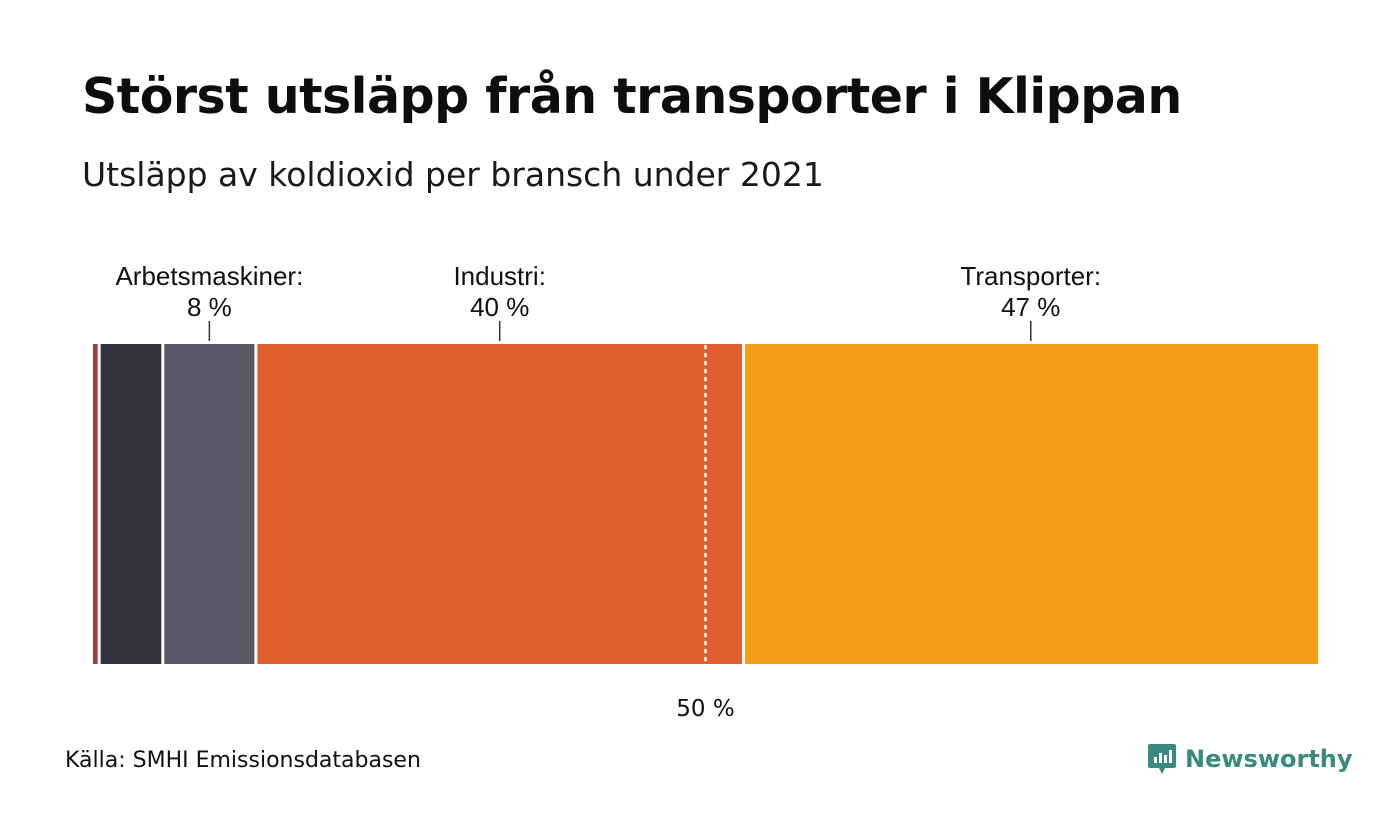 Image resolution: width=1400 pixels, height=840 pixels. I want to click on brand-logo: Newsworthy, so click(1250, 759).